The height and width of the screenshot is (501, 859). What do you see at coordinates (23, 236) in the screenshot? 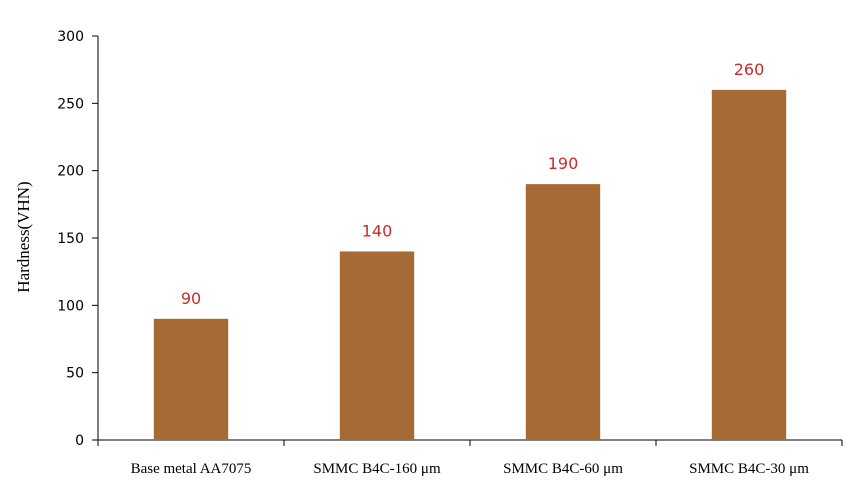
I see `y-axis-title: Hardness(VHN)` at bounding box center [23, 236].